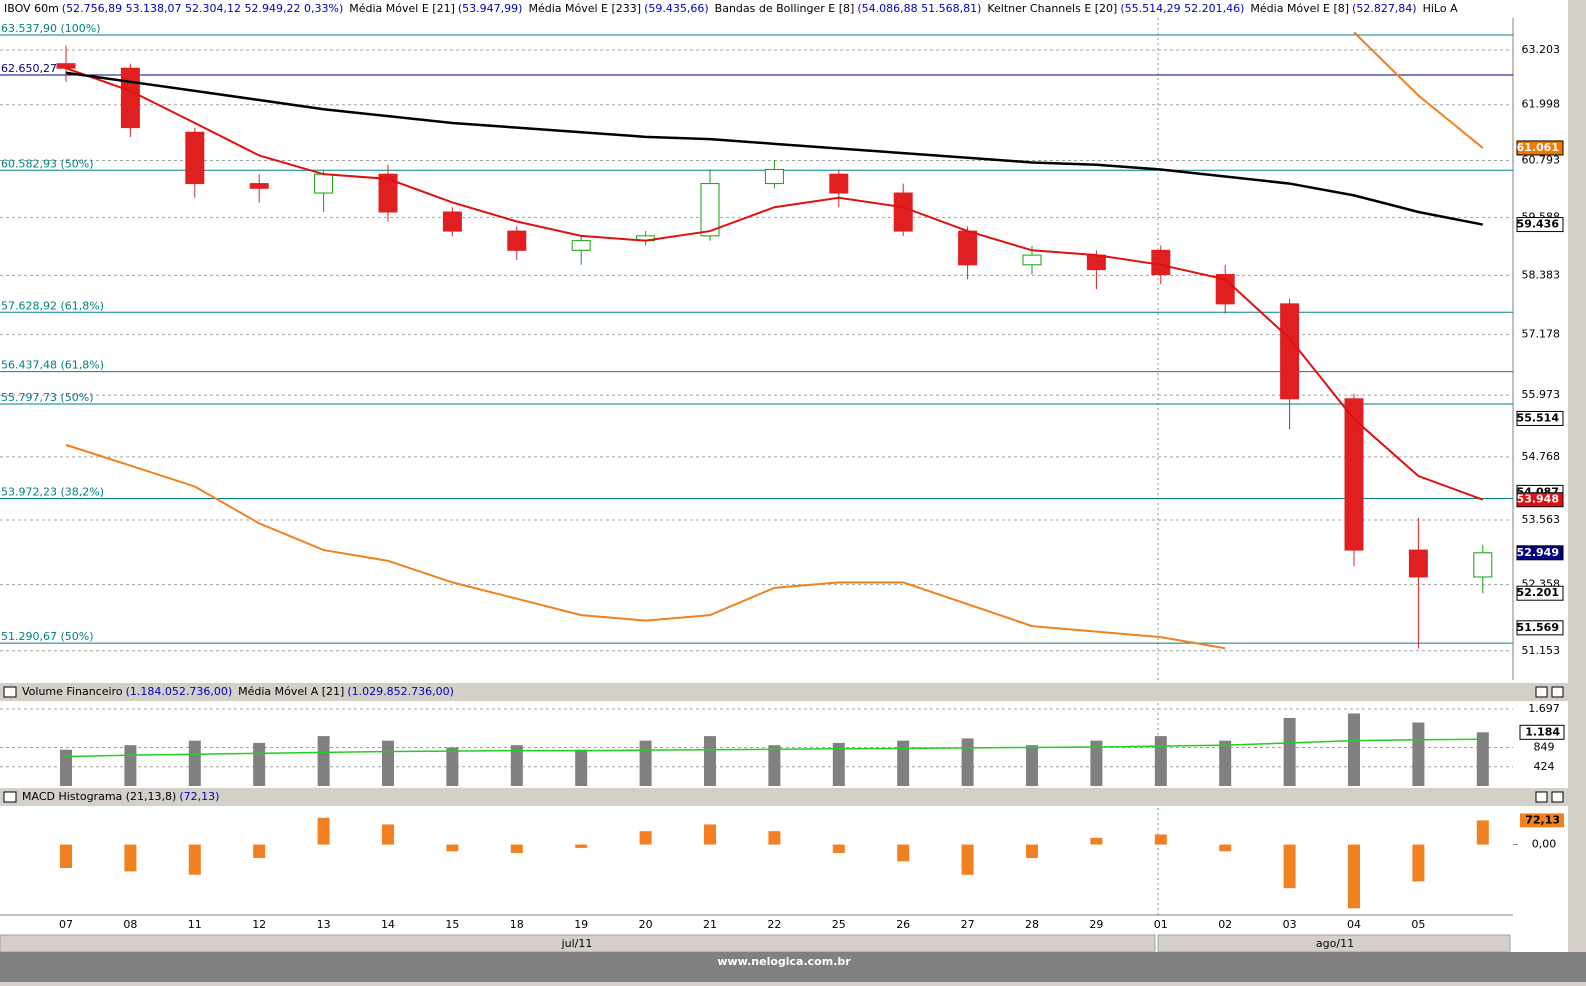 The height and width of the screenshot is (986, 1586). Describe the element at coordinates (47, 163) in the screenshot. I see `fib-label: 60.582,93 (50%)` at that location.